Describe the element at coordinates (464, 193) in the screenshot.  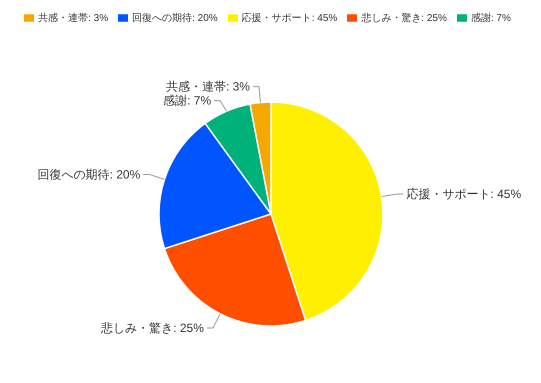
I see `slice-label: 応援・サポート: 45%` at that location.